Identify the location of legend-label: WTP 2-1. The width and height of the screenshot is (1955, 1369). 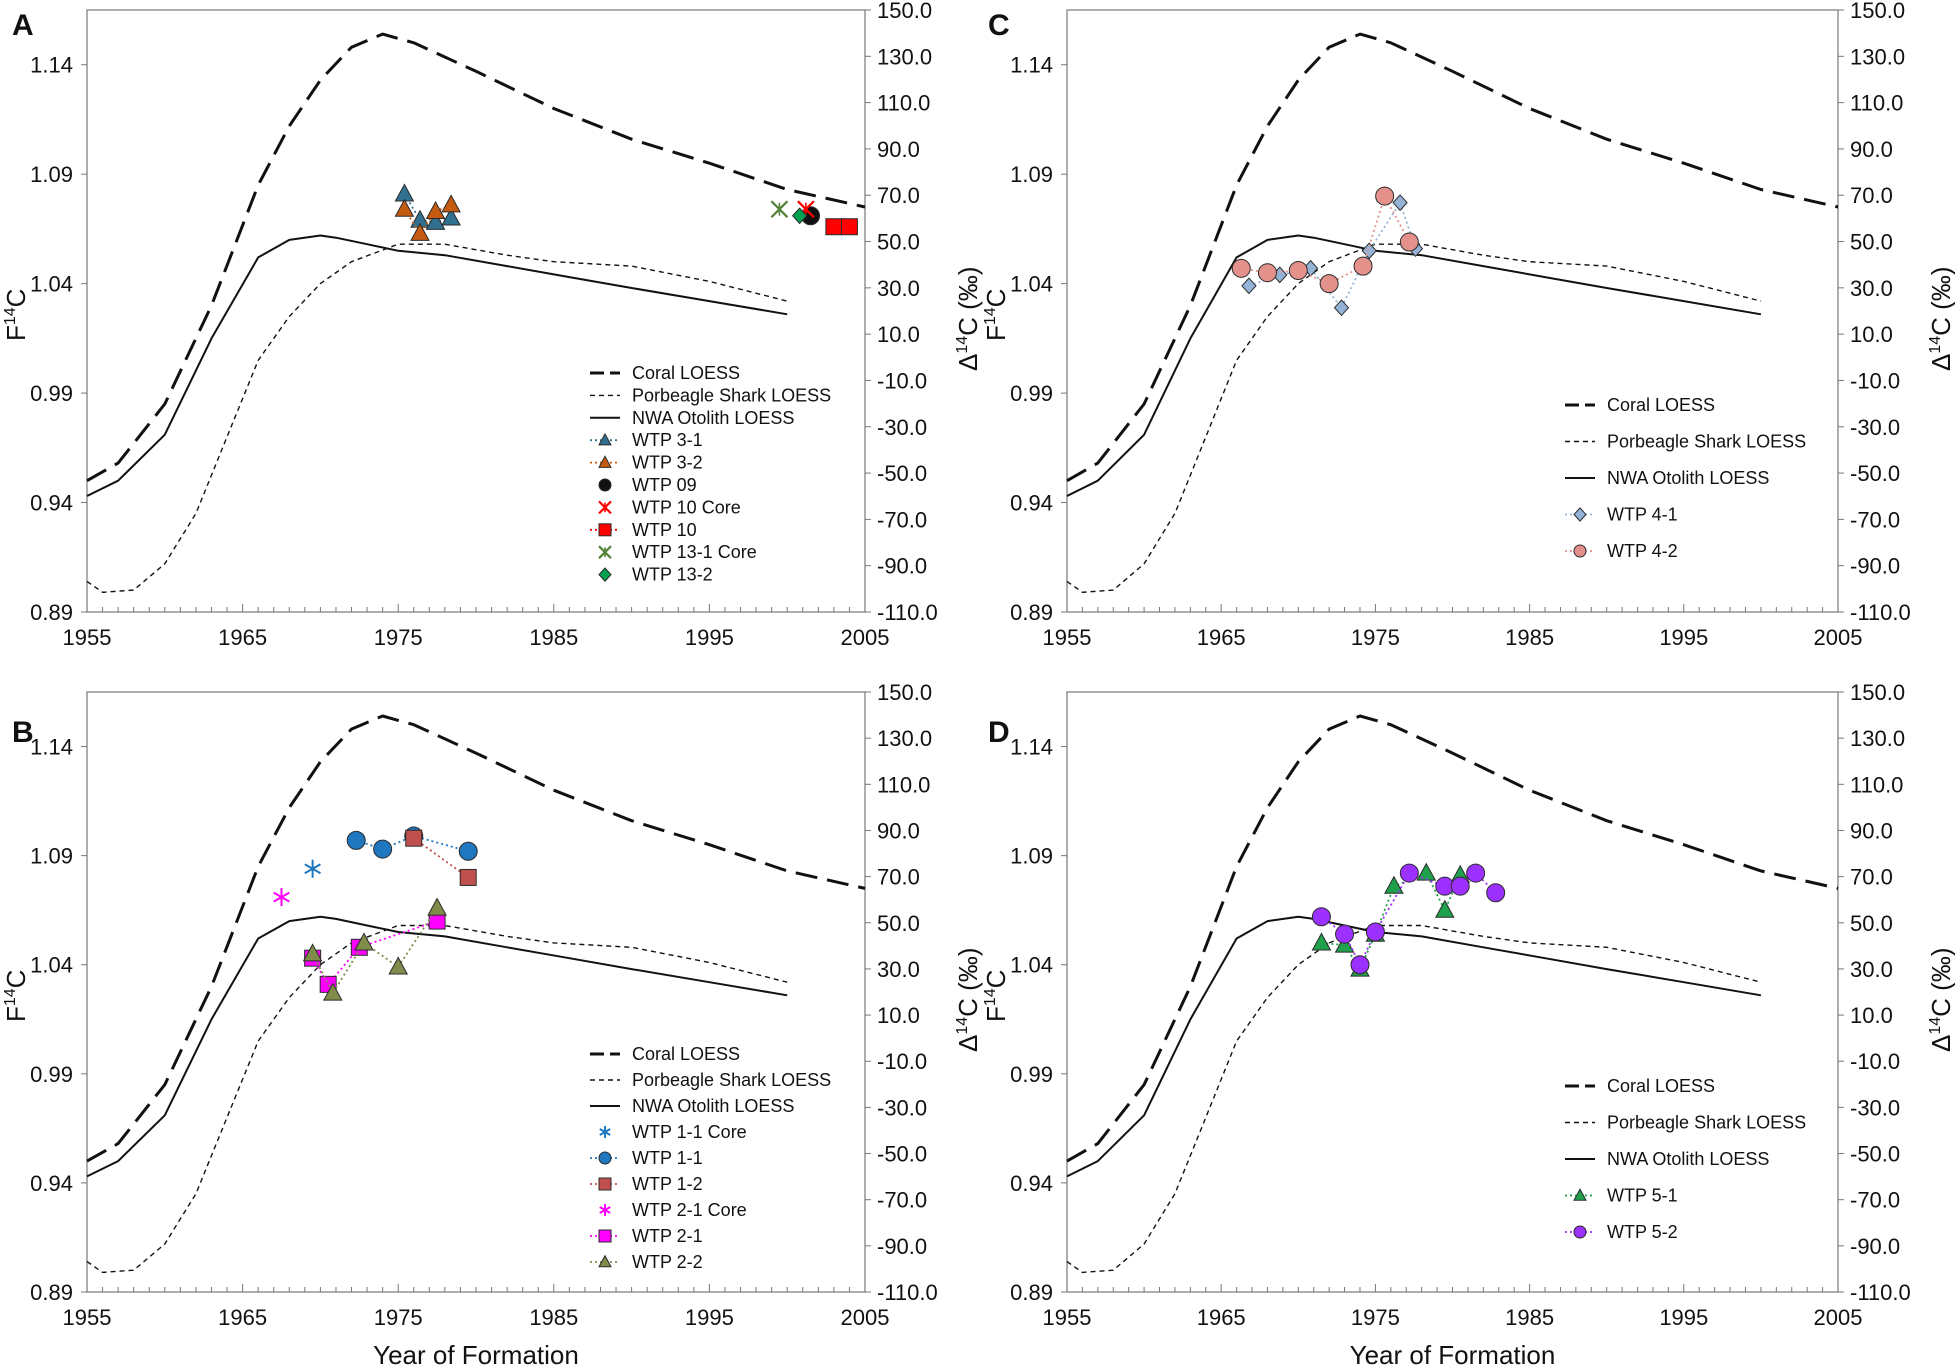
(667, 1236).